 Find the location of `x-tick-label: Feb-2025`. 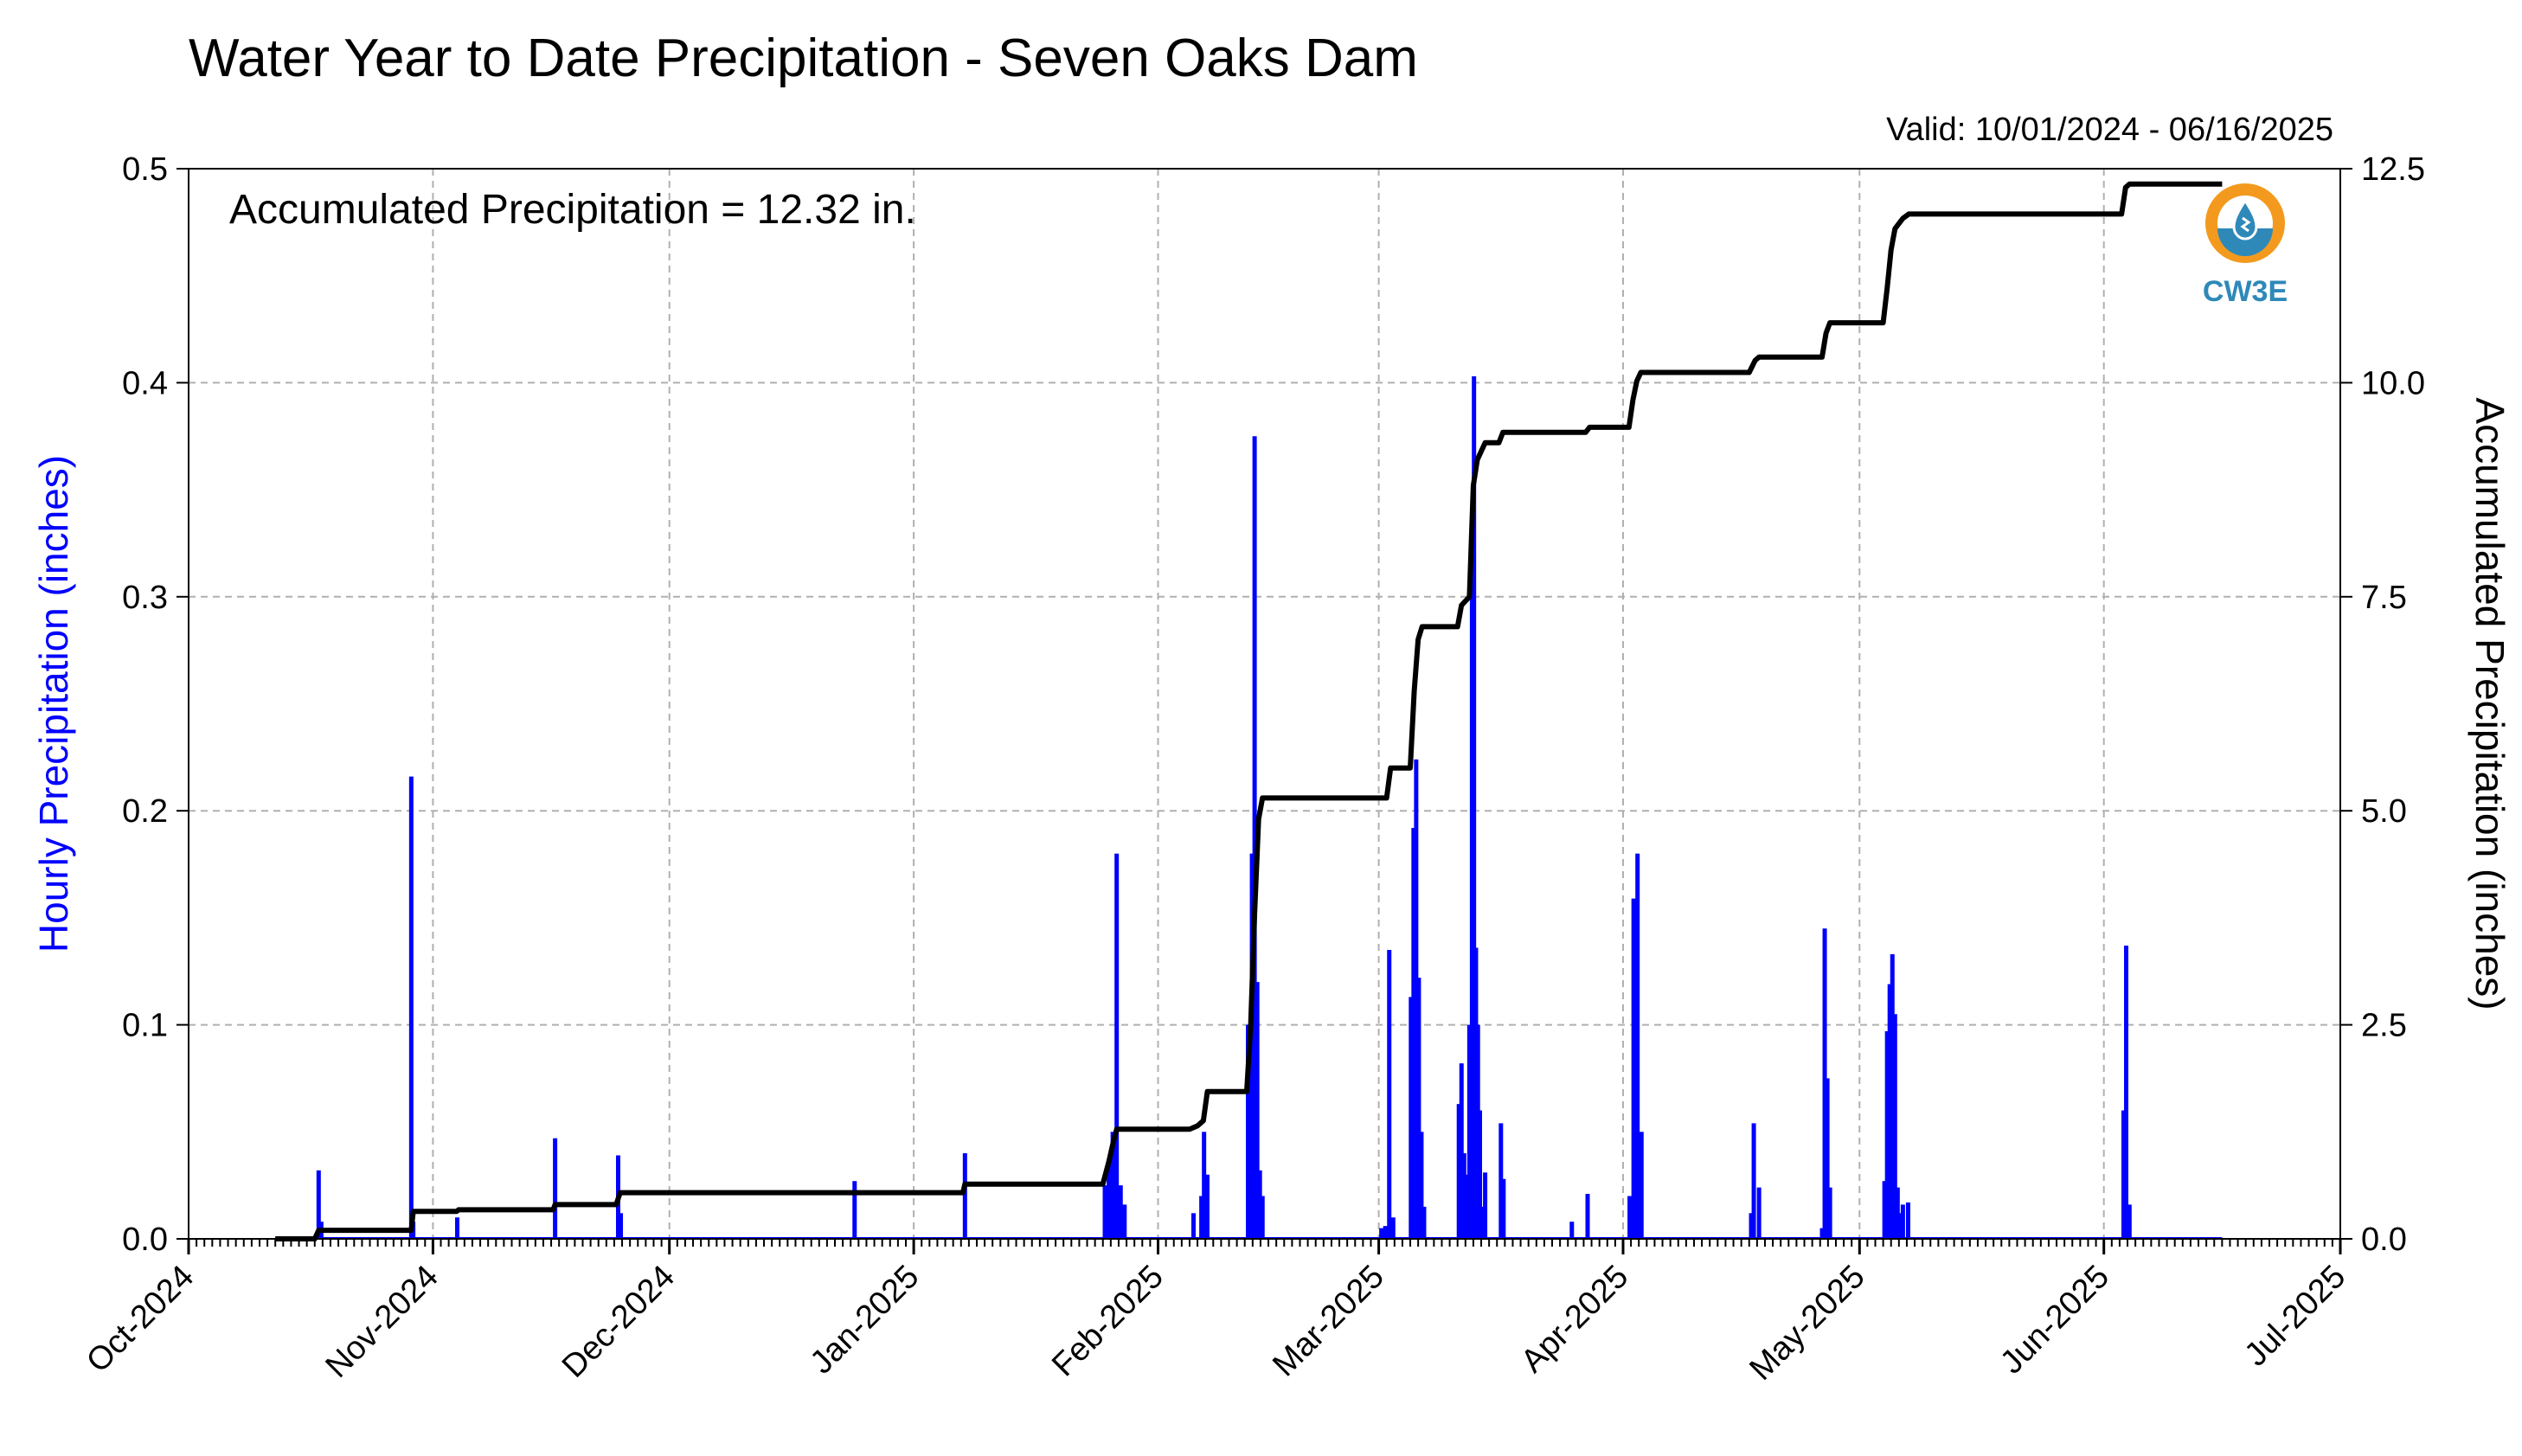

x-tick-label: Feb-2025 is located at coordinates (1108, 1321).